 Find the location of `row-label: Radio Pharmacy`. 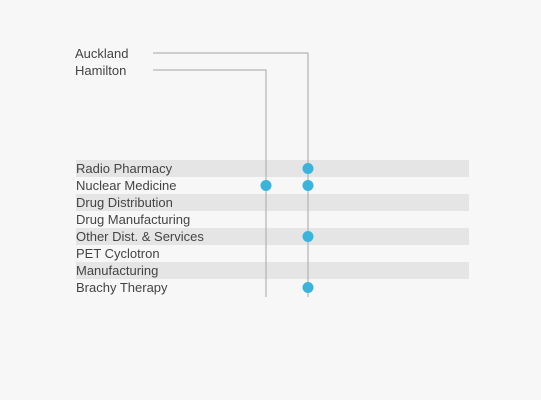

row-label: Radio Pharmacy is located at coordinates (124, 168).